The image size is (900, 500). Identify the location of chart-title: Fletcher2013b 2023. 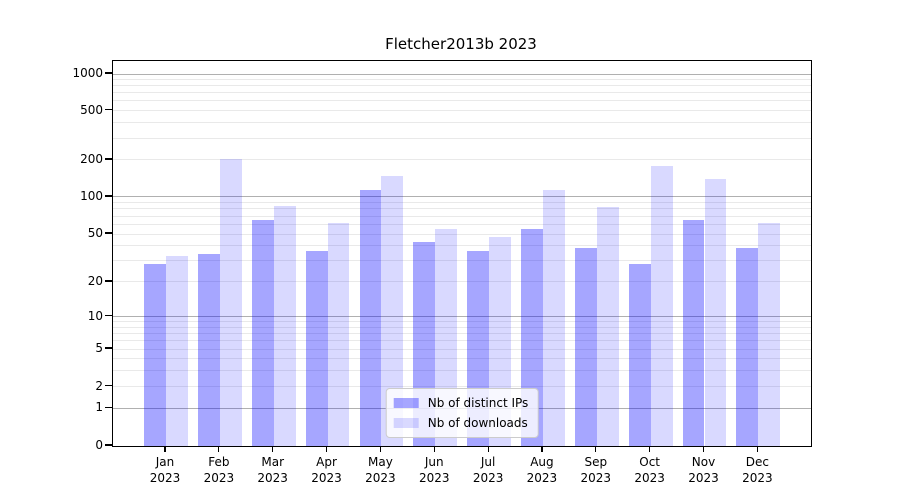
(461, 44).